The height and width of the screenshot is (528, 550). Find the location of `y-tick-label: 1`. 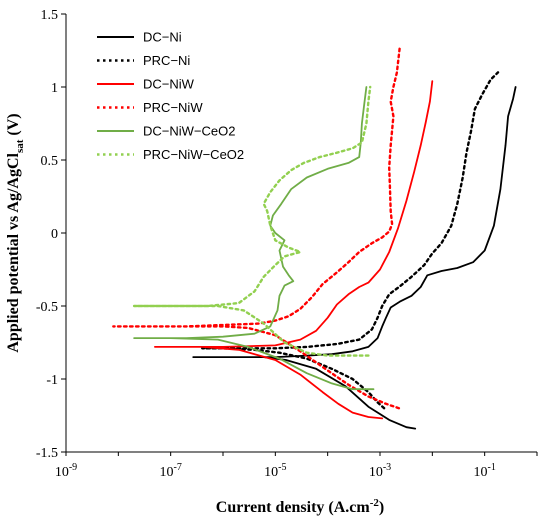

y-tick-label: 1 is located at coordinates (54, 88).